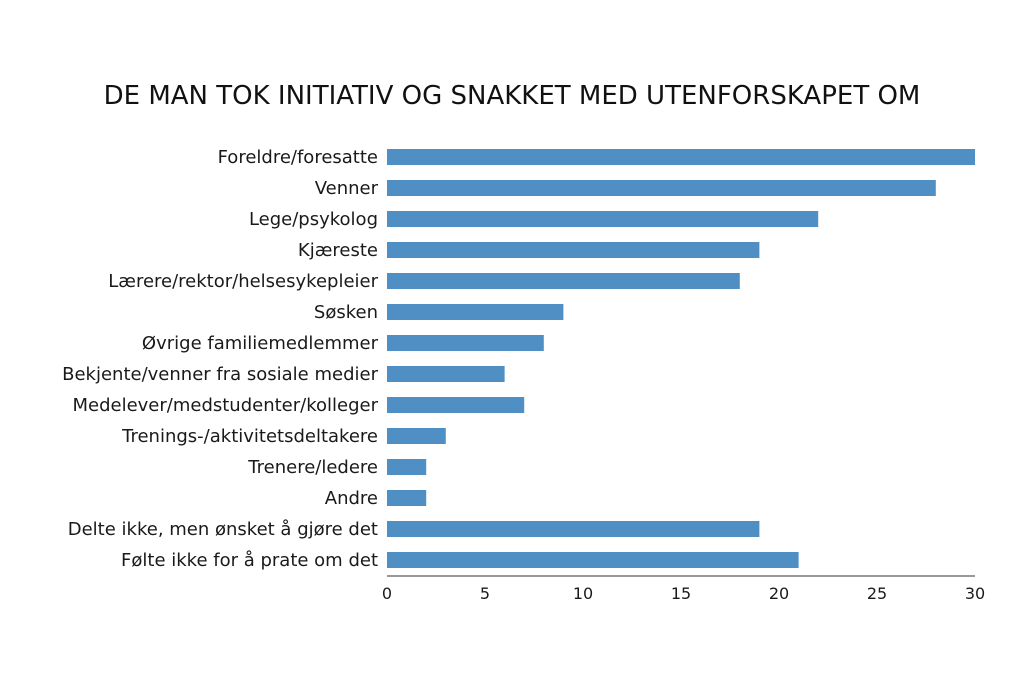  I want to click on category-label: Trenere/ledere, so click(312, 467).